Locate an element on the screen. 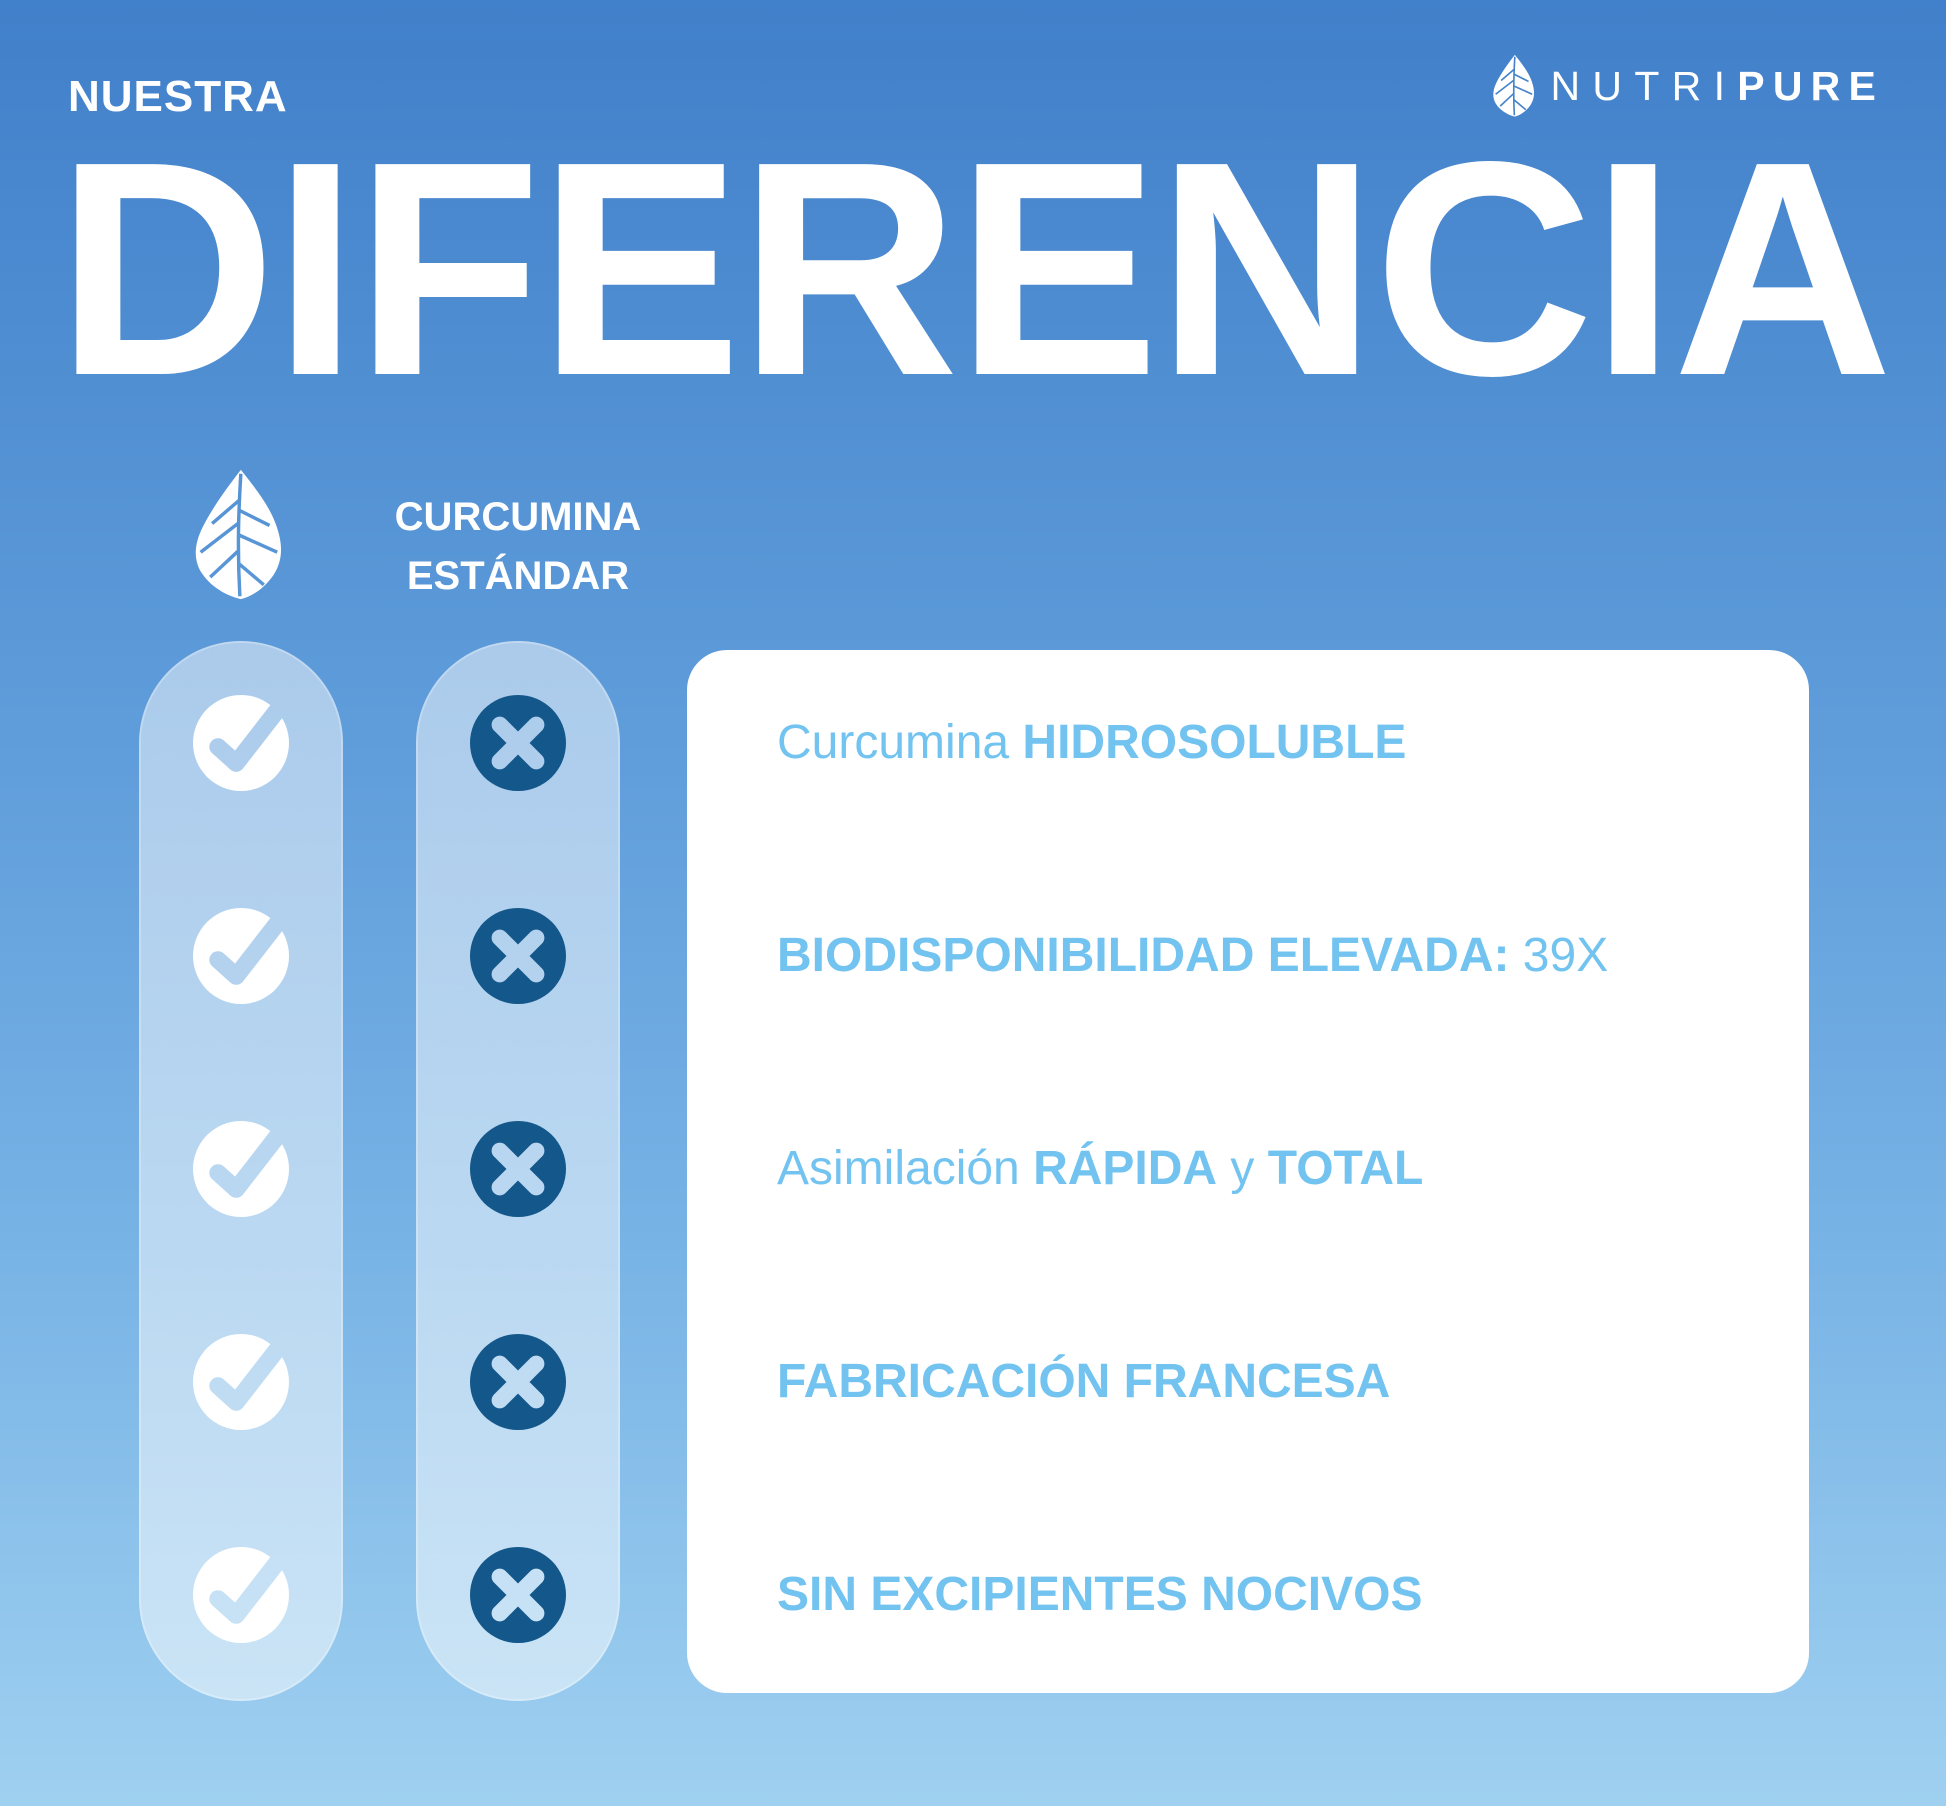 The height and width of the screenshot is (1806, 1946). brand-wordmark: NUTRIPURE is located at coordinates (1717, 86).